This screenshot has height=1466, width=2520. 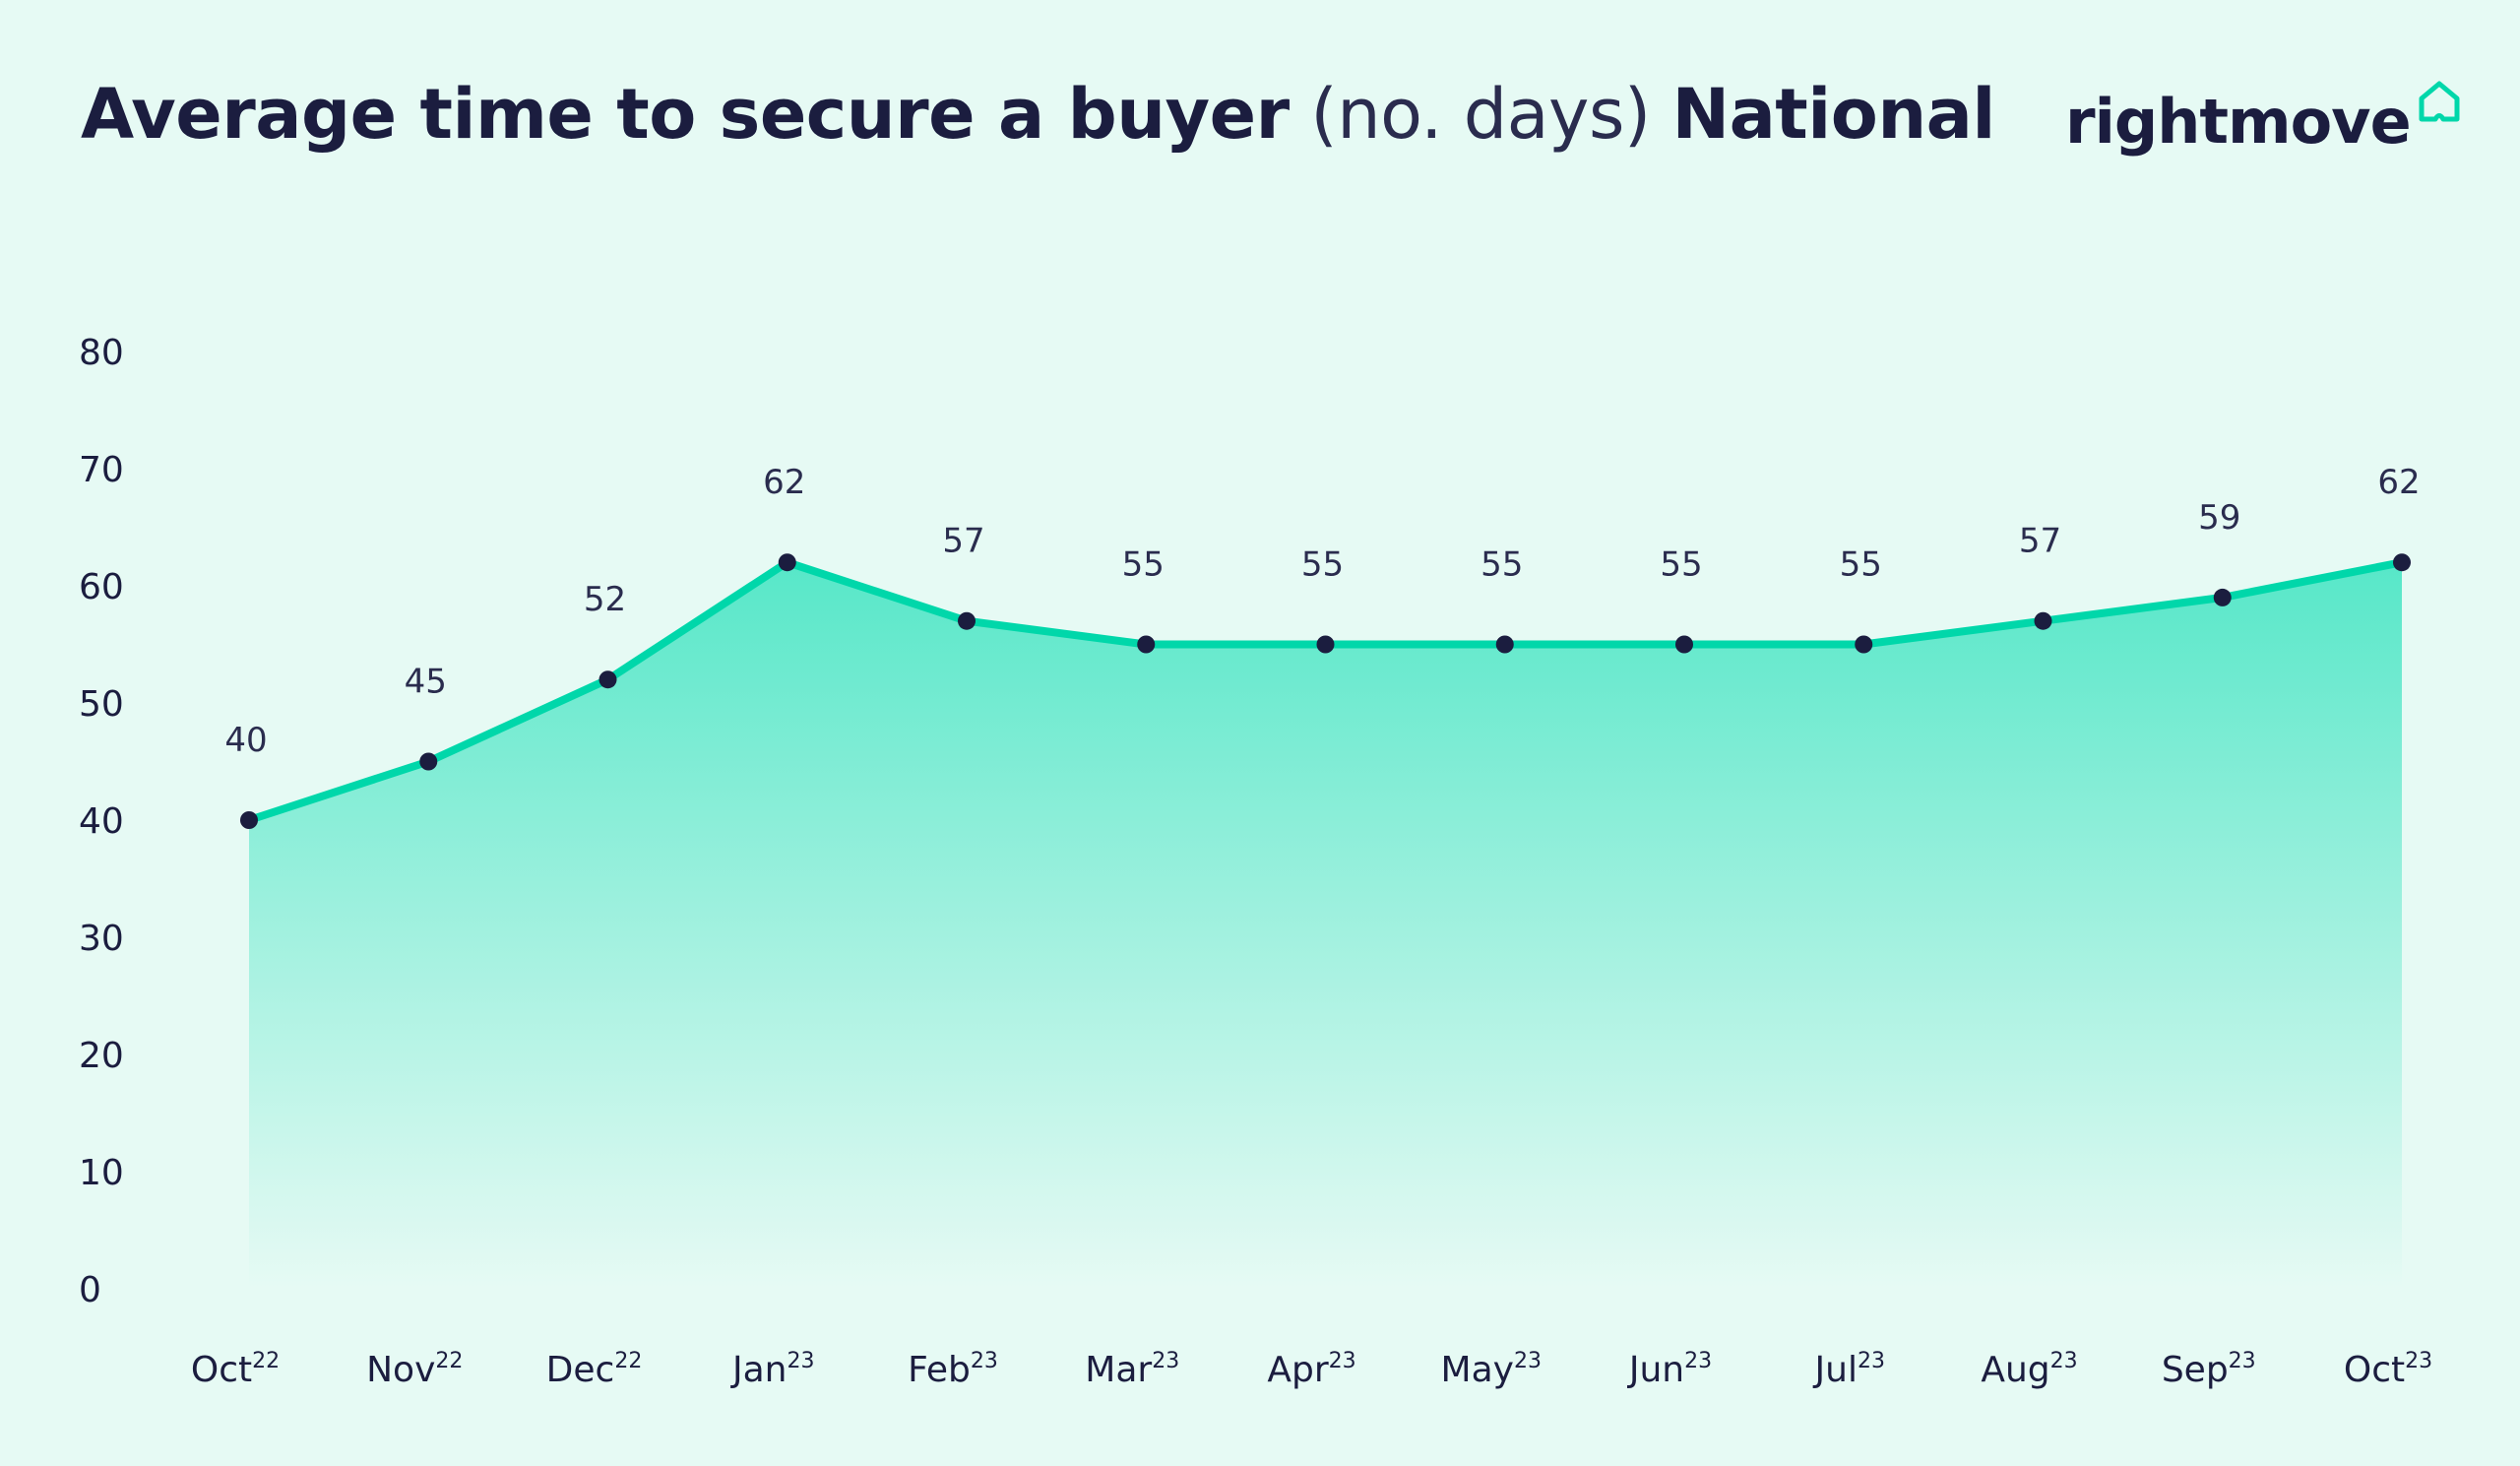 I want to click on x-tick-label: Jul23, so click(x=1849, y=1370).